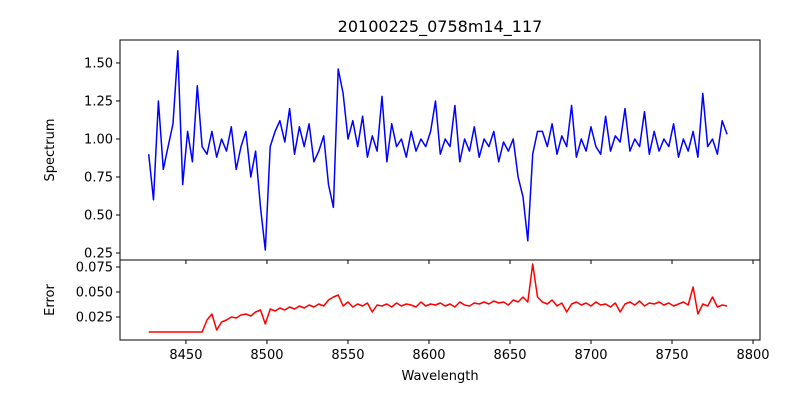 The height and width of the screenshot is (404, 800). Describe the element at coordinates (347, 355) in the screenshot. I see `x-tick-label: 8550` at that location.